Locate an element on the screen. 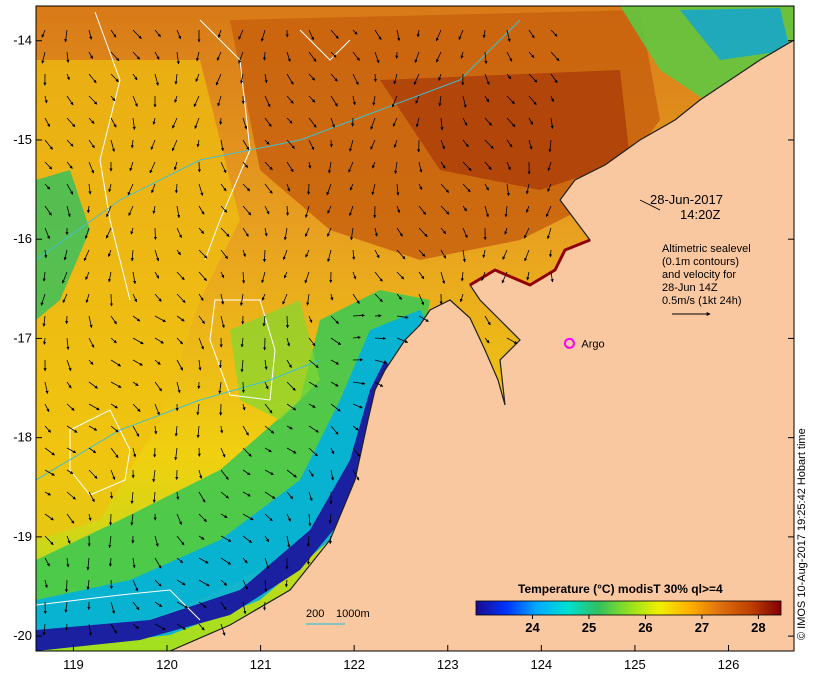  argo-float-marker is located at coordinates (569, 343).